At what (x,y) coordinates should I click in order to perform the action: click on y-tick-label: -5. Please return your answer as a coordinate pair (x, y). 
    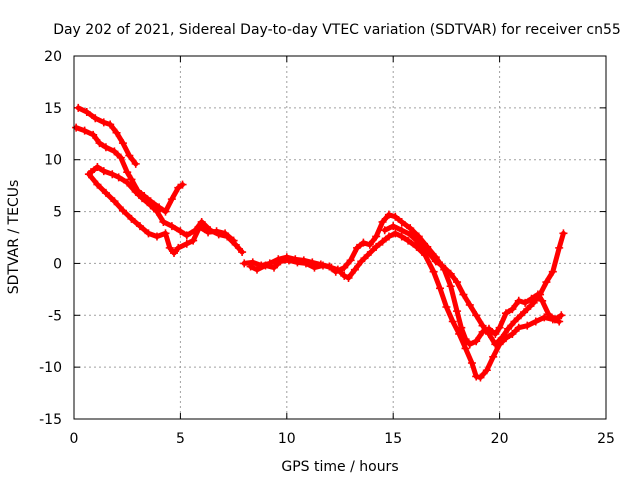
    Looking at the image, I should click on (55, 316).